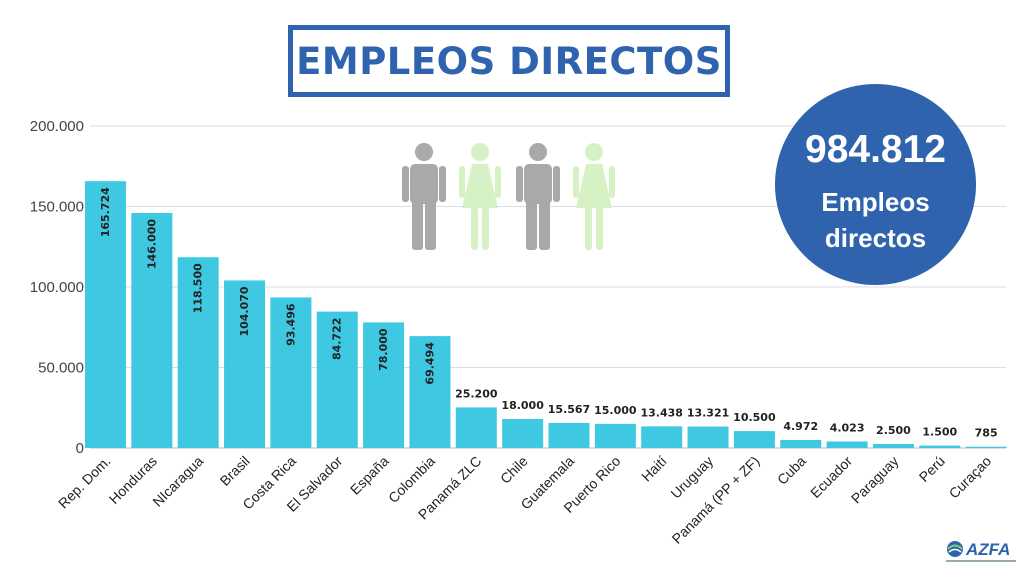  Describe the element at coordinates (290, 324) in the screenshot. I see `value-label: 93.496` at that location.